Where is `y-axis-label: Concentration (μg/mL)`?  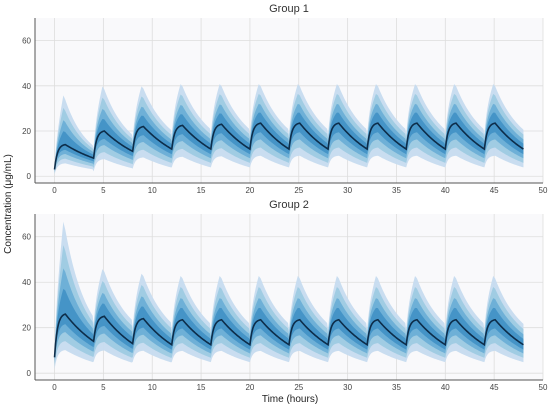 y-axis-label: Concentration (μg/mL) is located at coordinates (8, 204).